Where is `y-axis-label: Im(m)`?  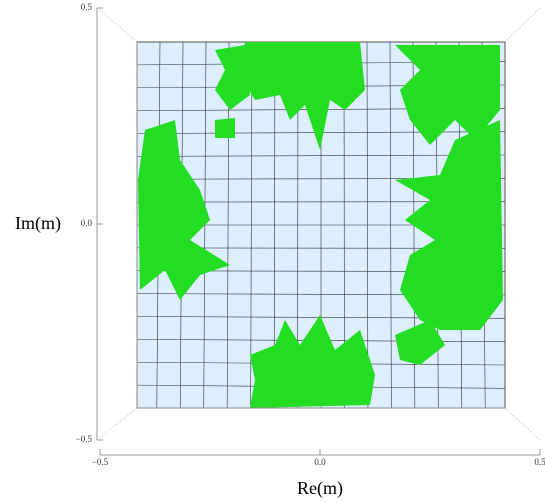
y-axis-label: Im(m) is located at coordinates (38, 223).